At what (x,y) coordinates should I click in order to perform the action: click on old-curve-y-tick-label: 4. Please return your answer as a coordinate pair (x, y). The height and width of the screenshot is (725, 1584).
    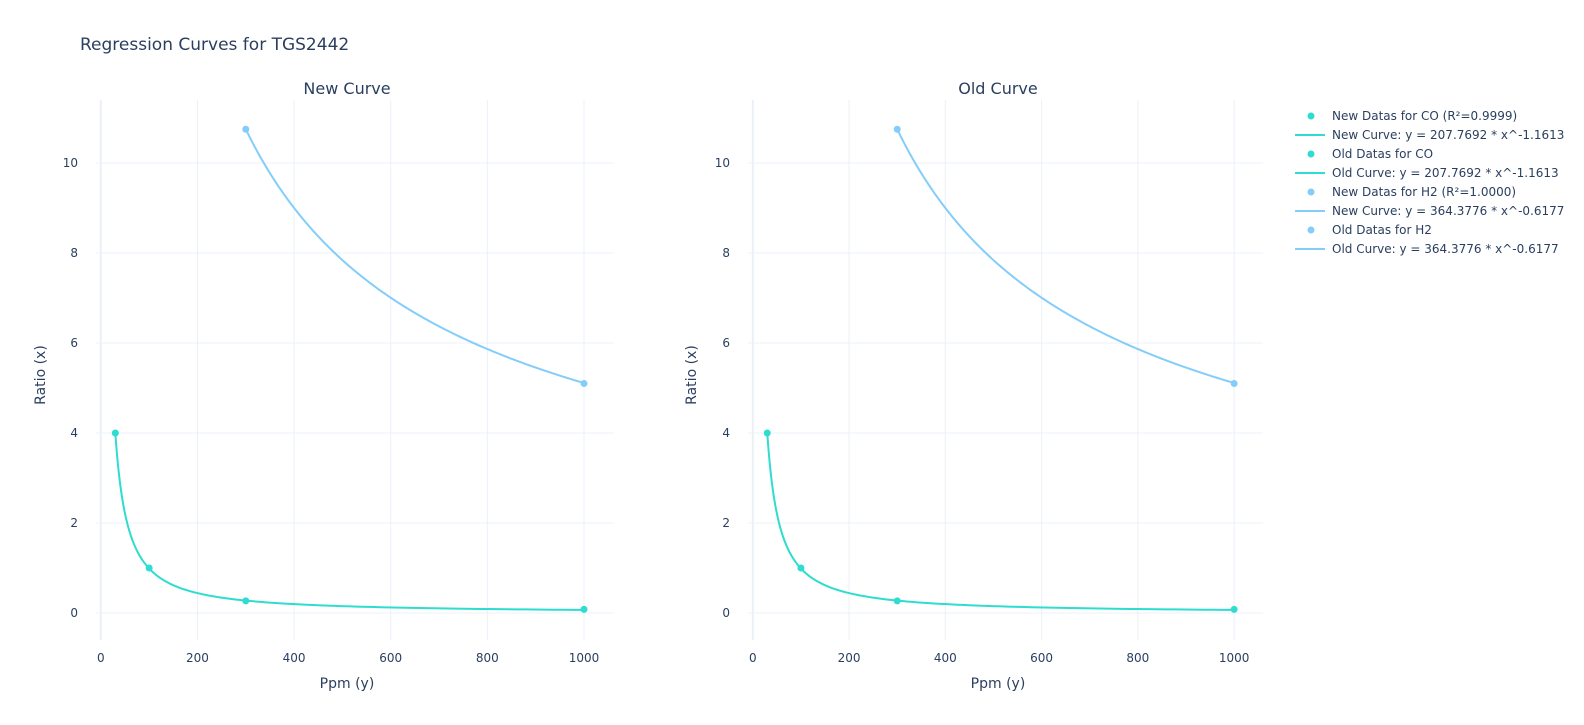
    Looking at the image, I should click on (726, 433).